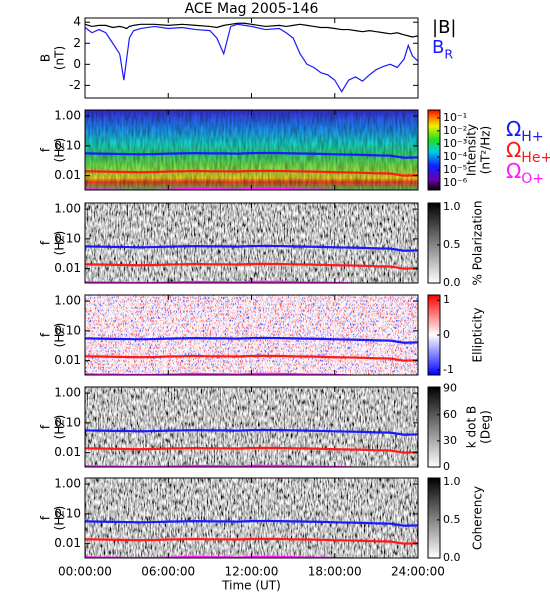 This screenshot has width=550, height=600. What do you see at coordinates (60, 58) in the screenshot?
I see `y-axis-title: (nT)` at bounding box center [60, 58].